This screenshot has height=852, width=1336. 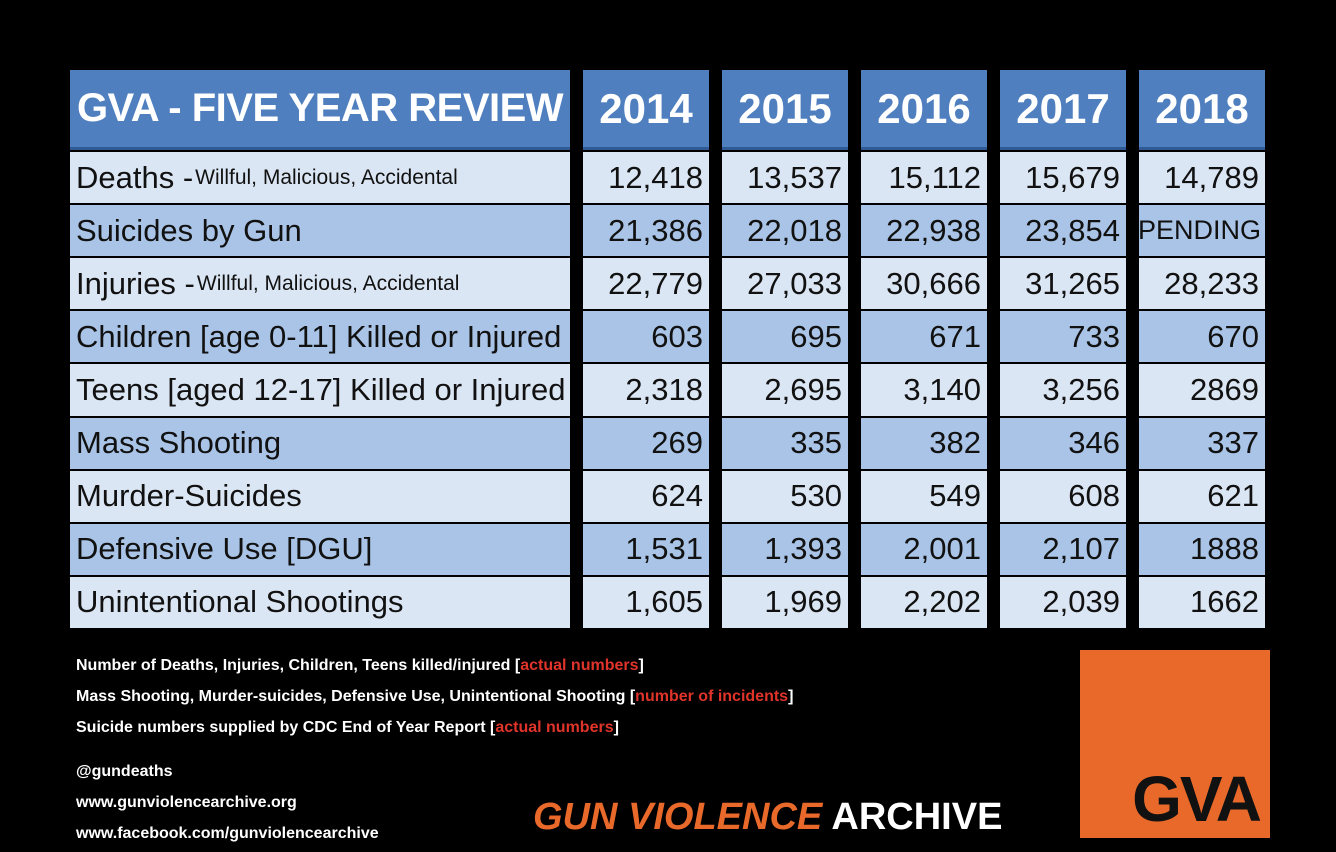 What do you see at coordinates (785, 549) in the screenshot?
I see `table-cell: 1,393` at bounding box center [785, 549].